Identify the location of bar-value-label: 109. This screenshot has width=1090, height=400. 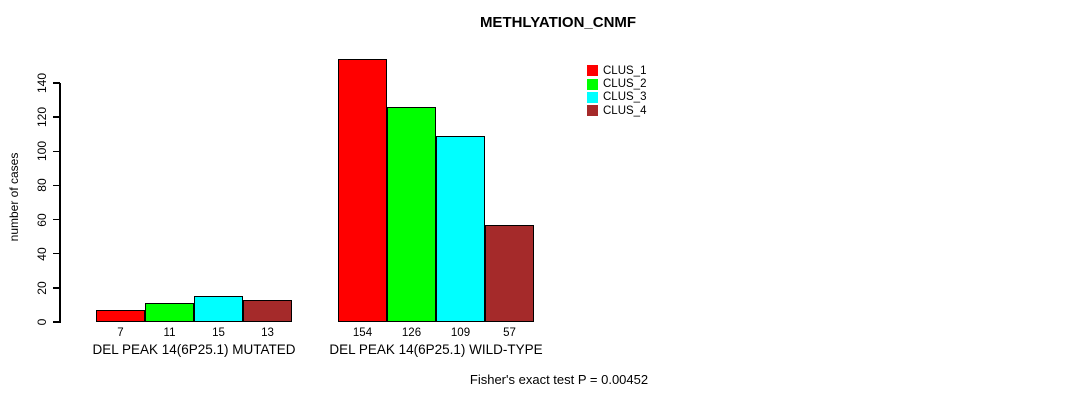
(460, 333).